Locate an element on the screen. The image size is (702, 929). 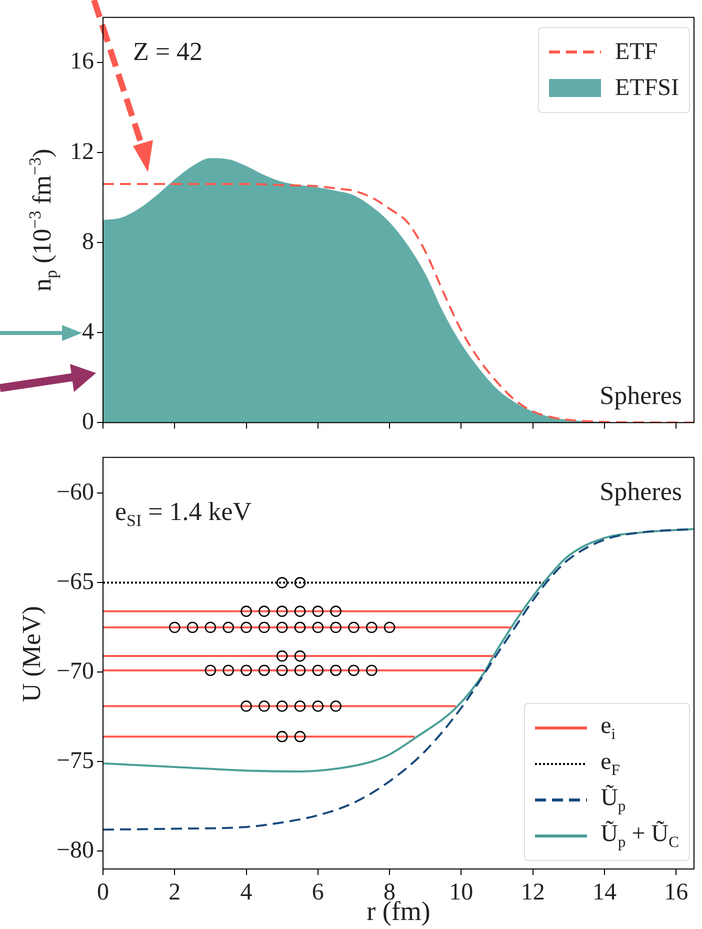
x-tick-label: 16 is located at coordinates (676, 893).